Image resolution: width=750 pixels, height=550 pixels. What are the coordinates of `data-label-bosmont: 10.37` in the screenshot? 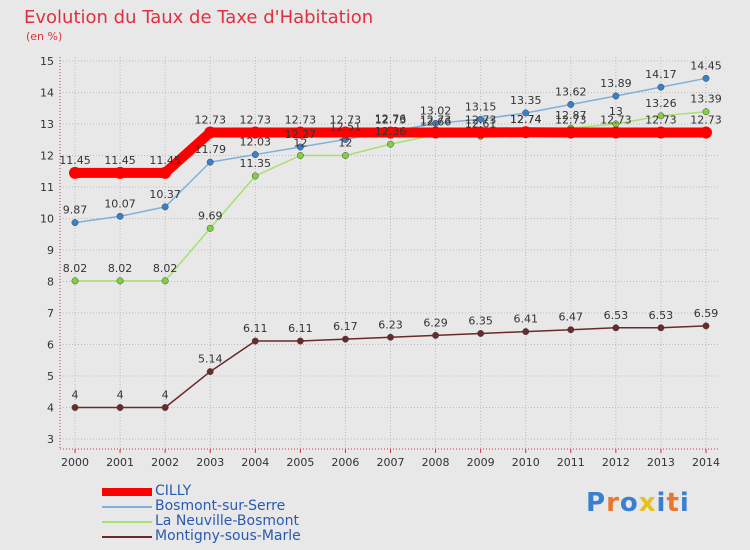 It's located at (165, 194).